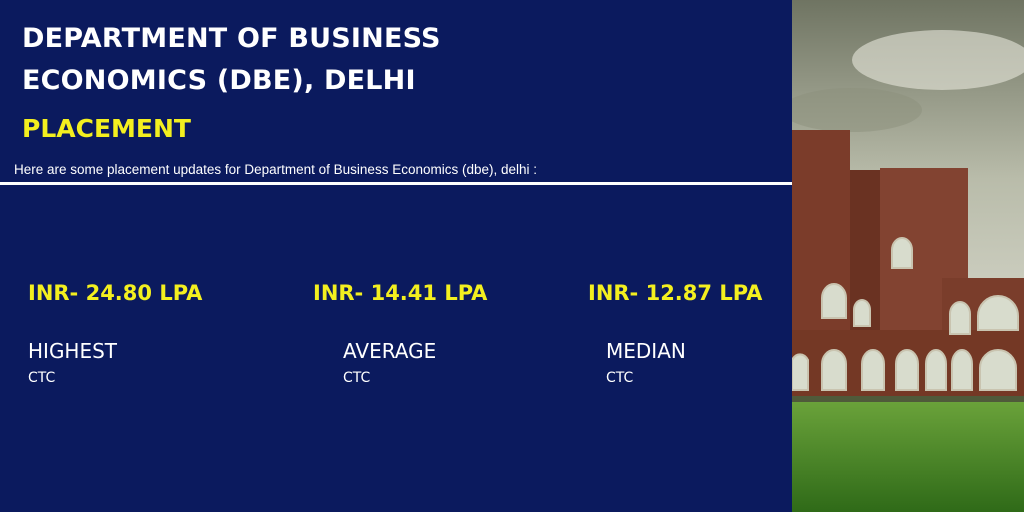  Describe the element at coordinates (675, 293) in the screenshot. I see `stat-value: INR- 12.87 LPA` at that location.